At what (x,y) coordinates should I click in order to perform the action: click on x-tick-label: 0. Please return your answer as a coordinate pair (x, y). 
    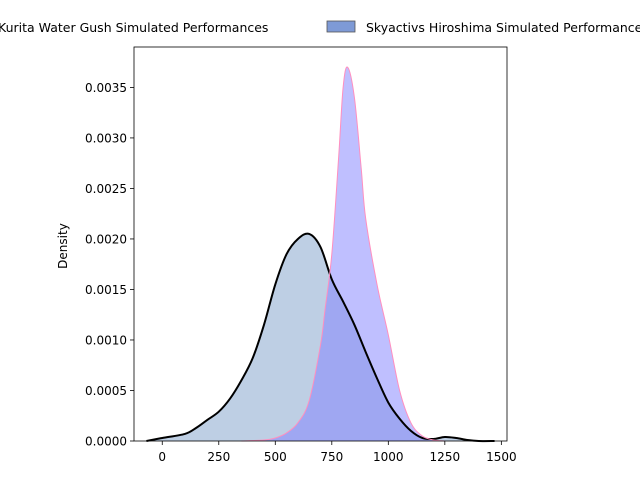
    Looking at the image, I should click on (162, 457).